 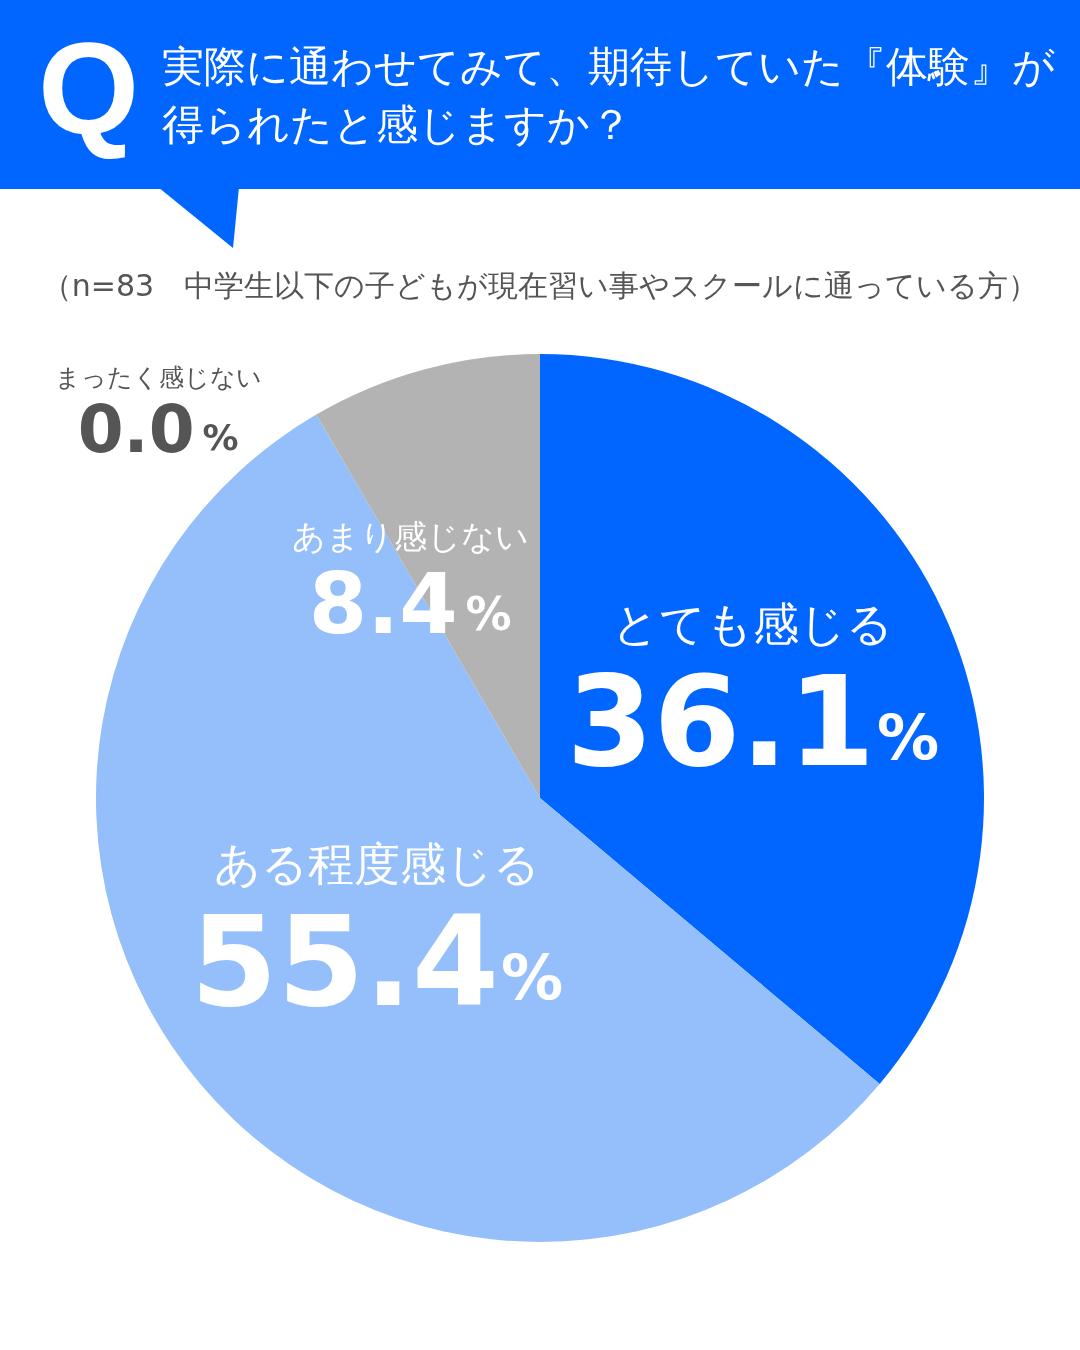 I want to click on text: 0.0%, so click(x=158, y=429).